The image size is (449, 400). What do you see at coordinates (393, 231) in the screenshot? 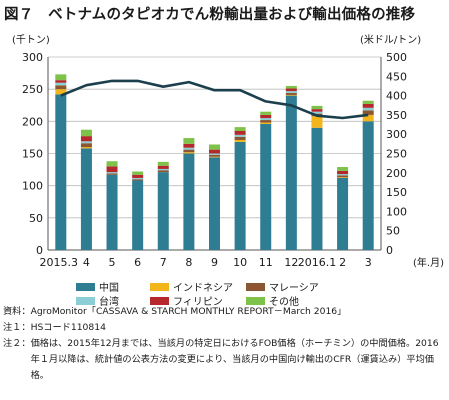
I see `y-right-tick-label: 50` at bounding box center [393, 231].